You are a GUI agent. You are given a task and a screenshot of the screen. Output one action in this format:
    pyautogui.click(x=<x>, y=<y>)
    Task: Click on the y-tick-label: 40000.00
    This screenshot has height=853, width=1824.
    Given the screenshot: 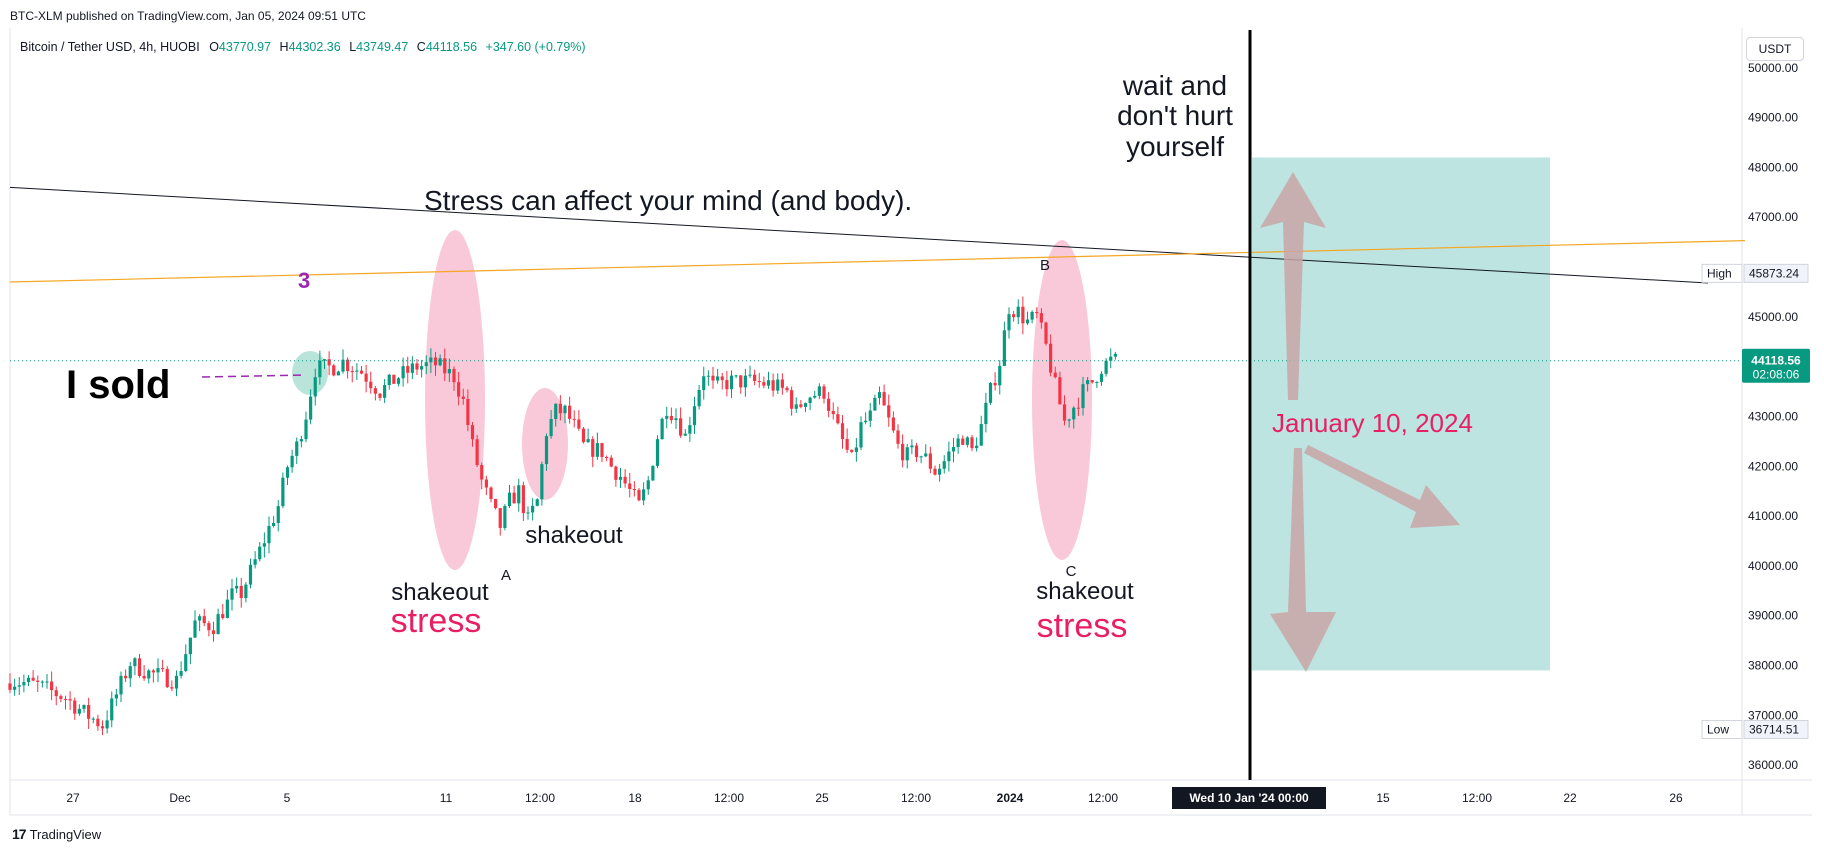 What is the action you would take?
    pyautogui.click(x=1773, y=566)
    